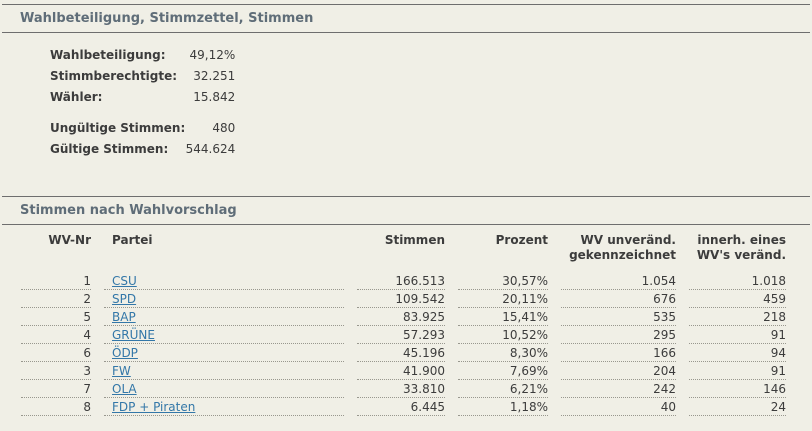 Image resolution: width=812 pixels, height=431 pixels. I want to click on party-link: FW, so click(121, 370).